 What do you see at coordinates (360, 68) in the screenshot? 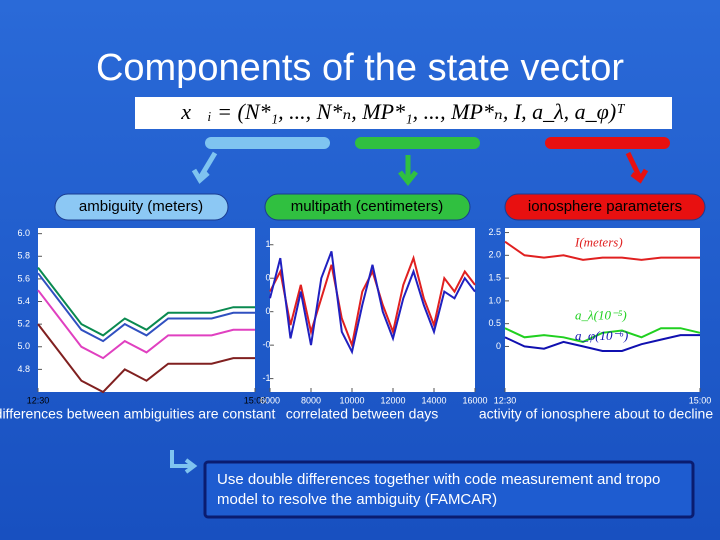
I see `title: Components of the state vector` at bounding box center [360, 68].